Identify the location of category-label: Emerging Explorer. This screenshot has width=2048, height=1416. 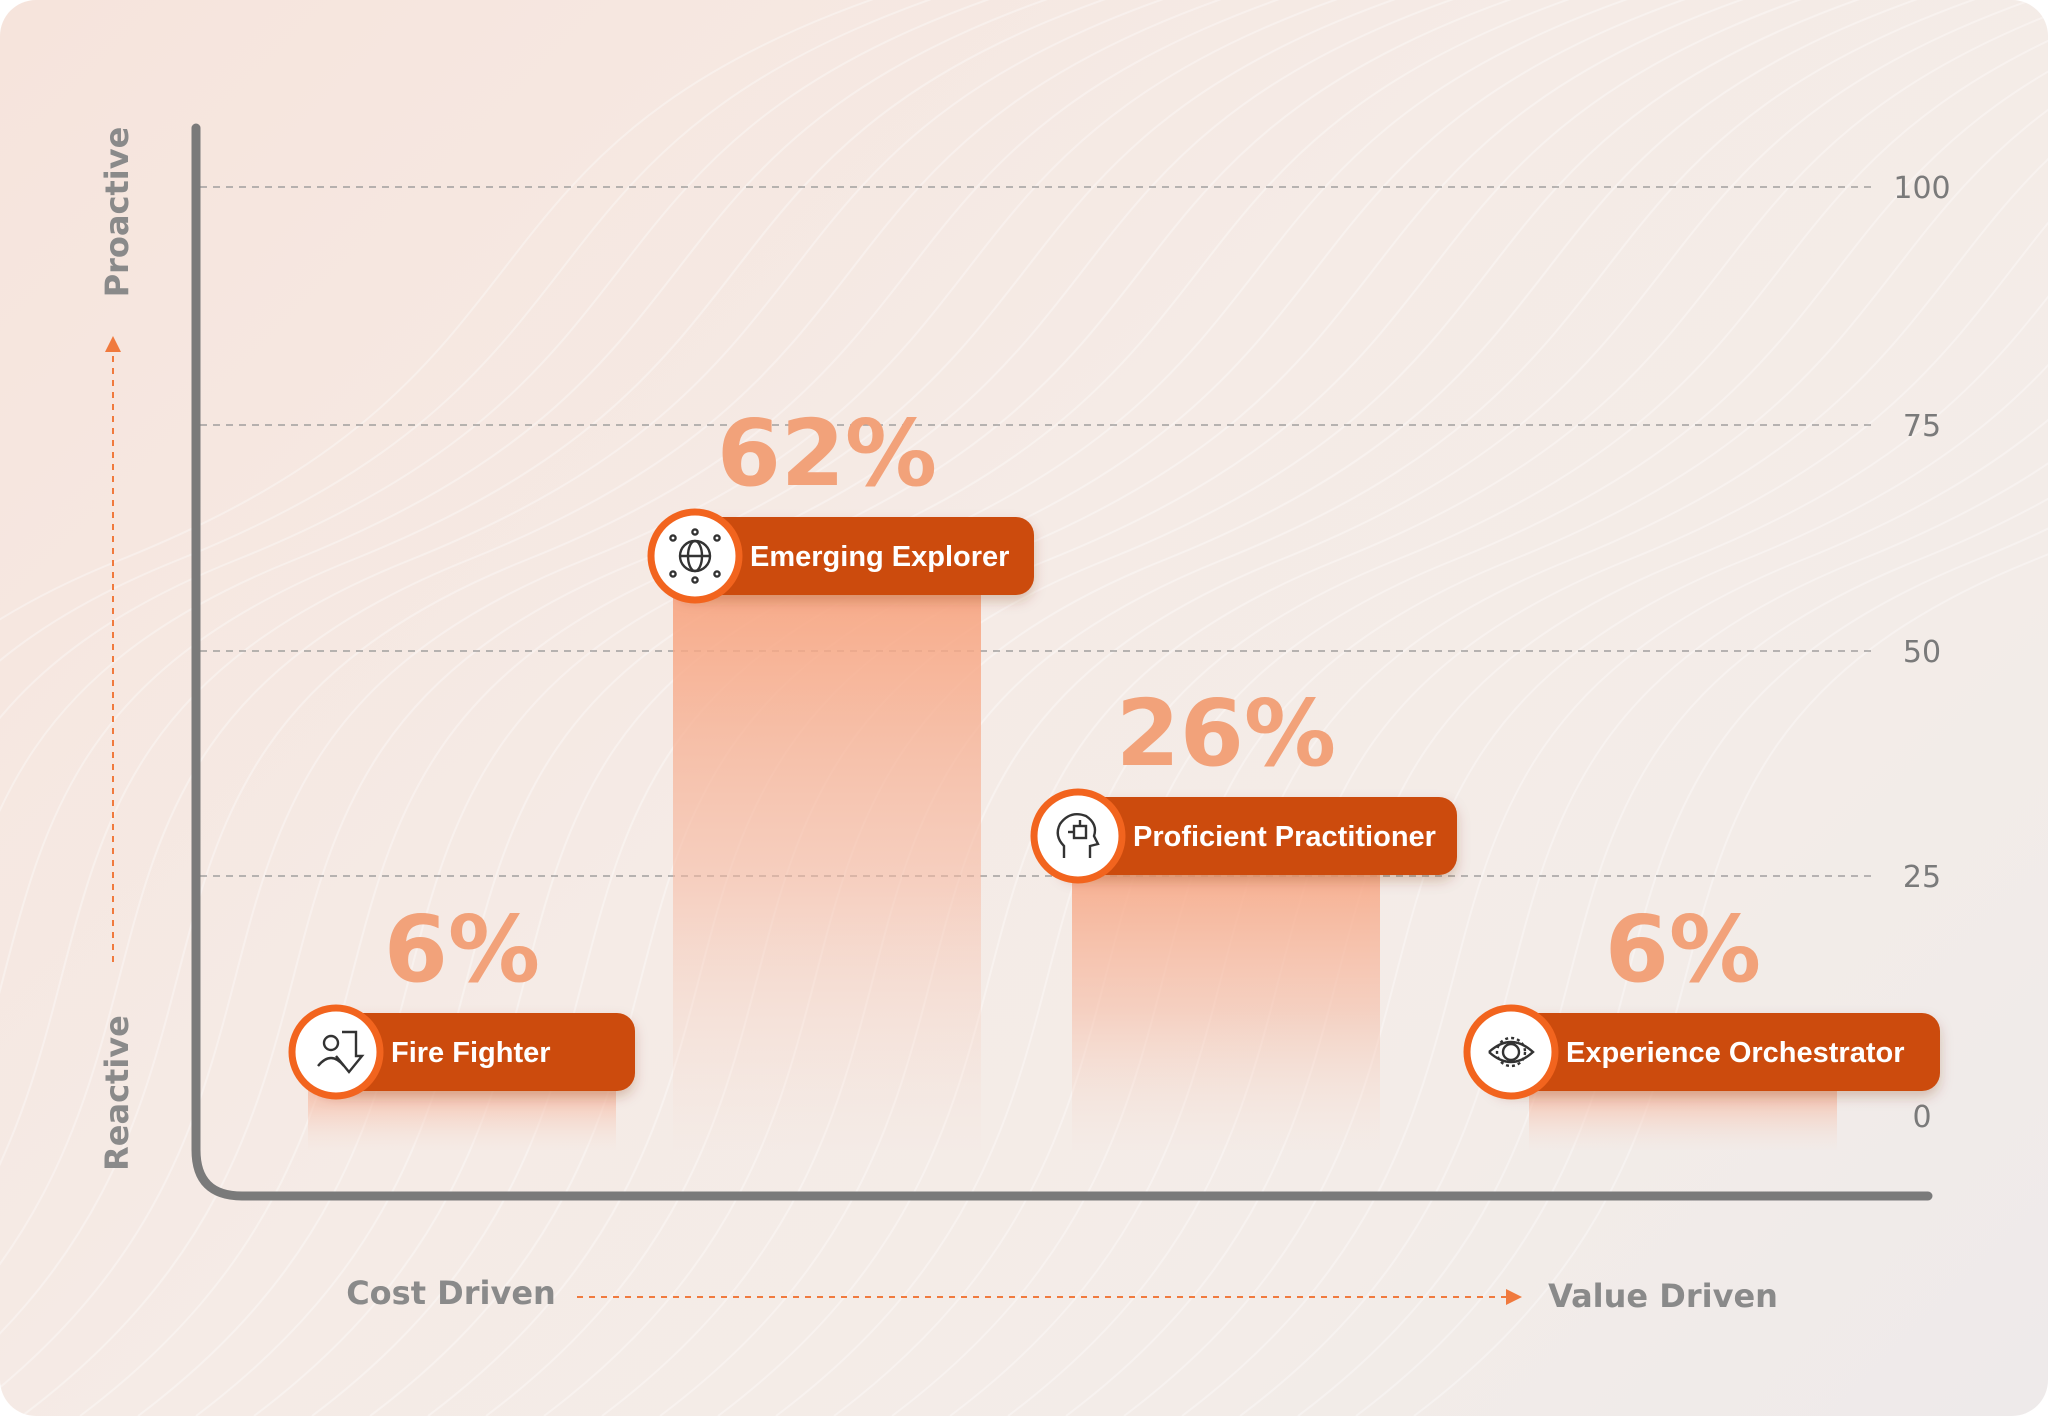
(879, 557).